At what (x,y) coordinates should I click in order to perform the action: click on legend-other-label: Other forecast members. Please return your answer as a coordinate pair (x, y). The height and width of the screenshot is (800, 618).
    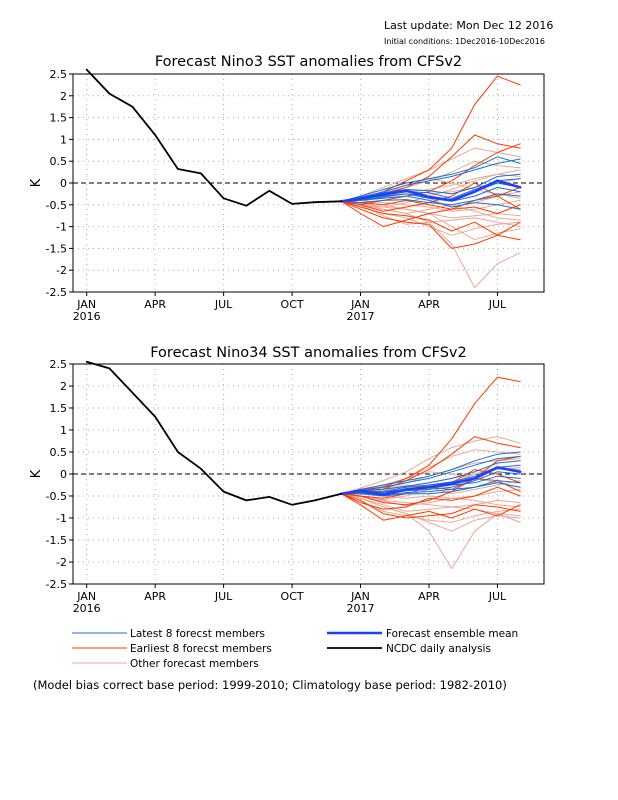
    Looking at the image, I should click on (194, 664).